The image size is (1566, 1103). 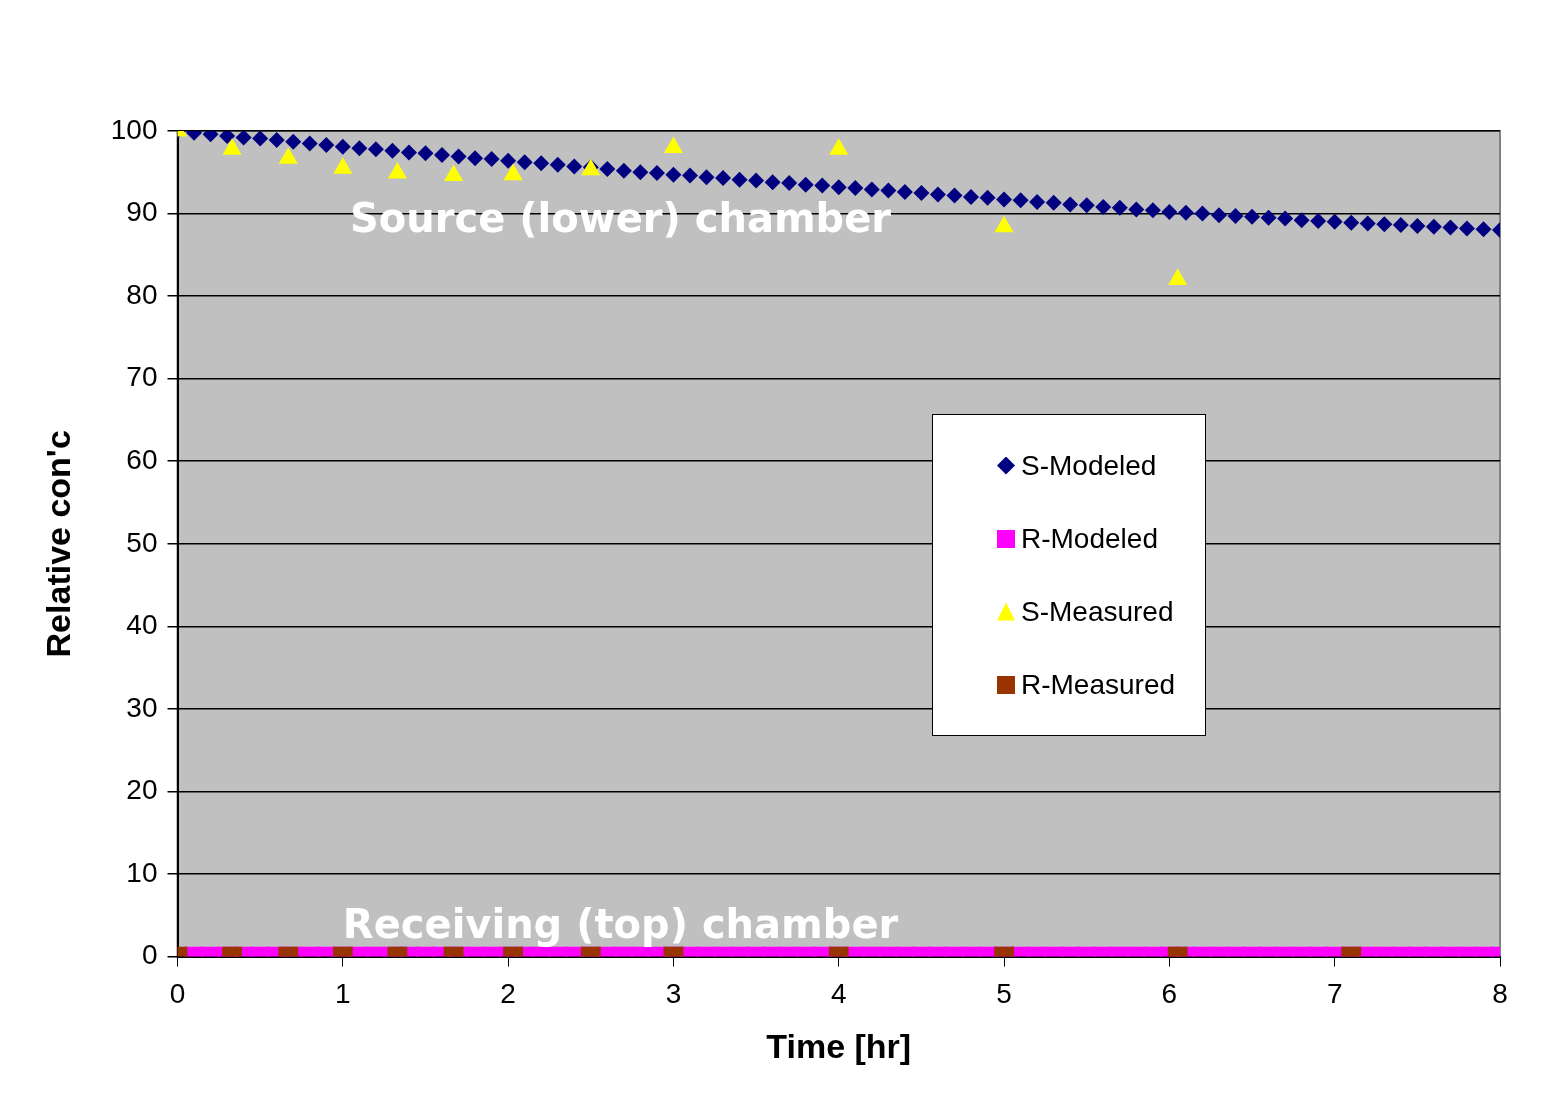 I want to click on y-tick-label: 80, so click(x=142, y=294).